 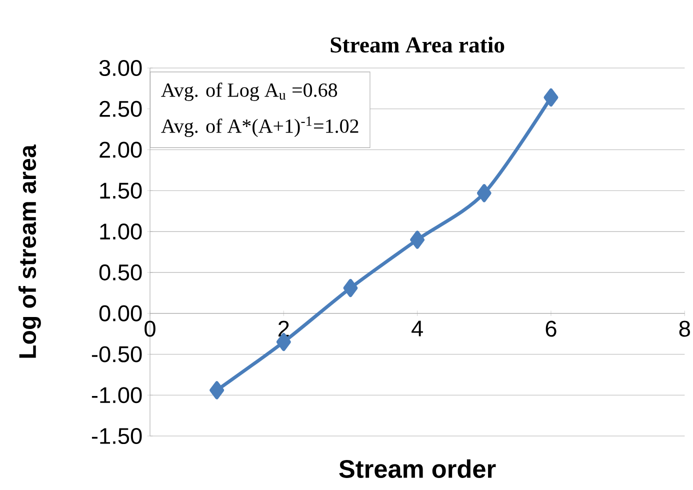 I want to click on y-tick-label: -1.50, so click(x=117, y=436).